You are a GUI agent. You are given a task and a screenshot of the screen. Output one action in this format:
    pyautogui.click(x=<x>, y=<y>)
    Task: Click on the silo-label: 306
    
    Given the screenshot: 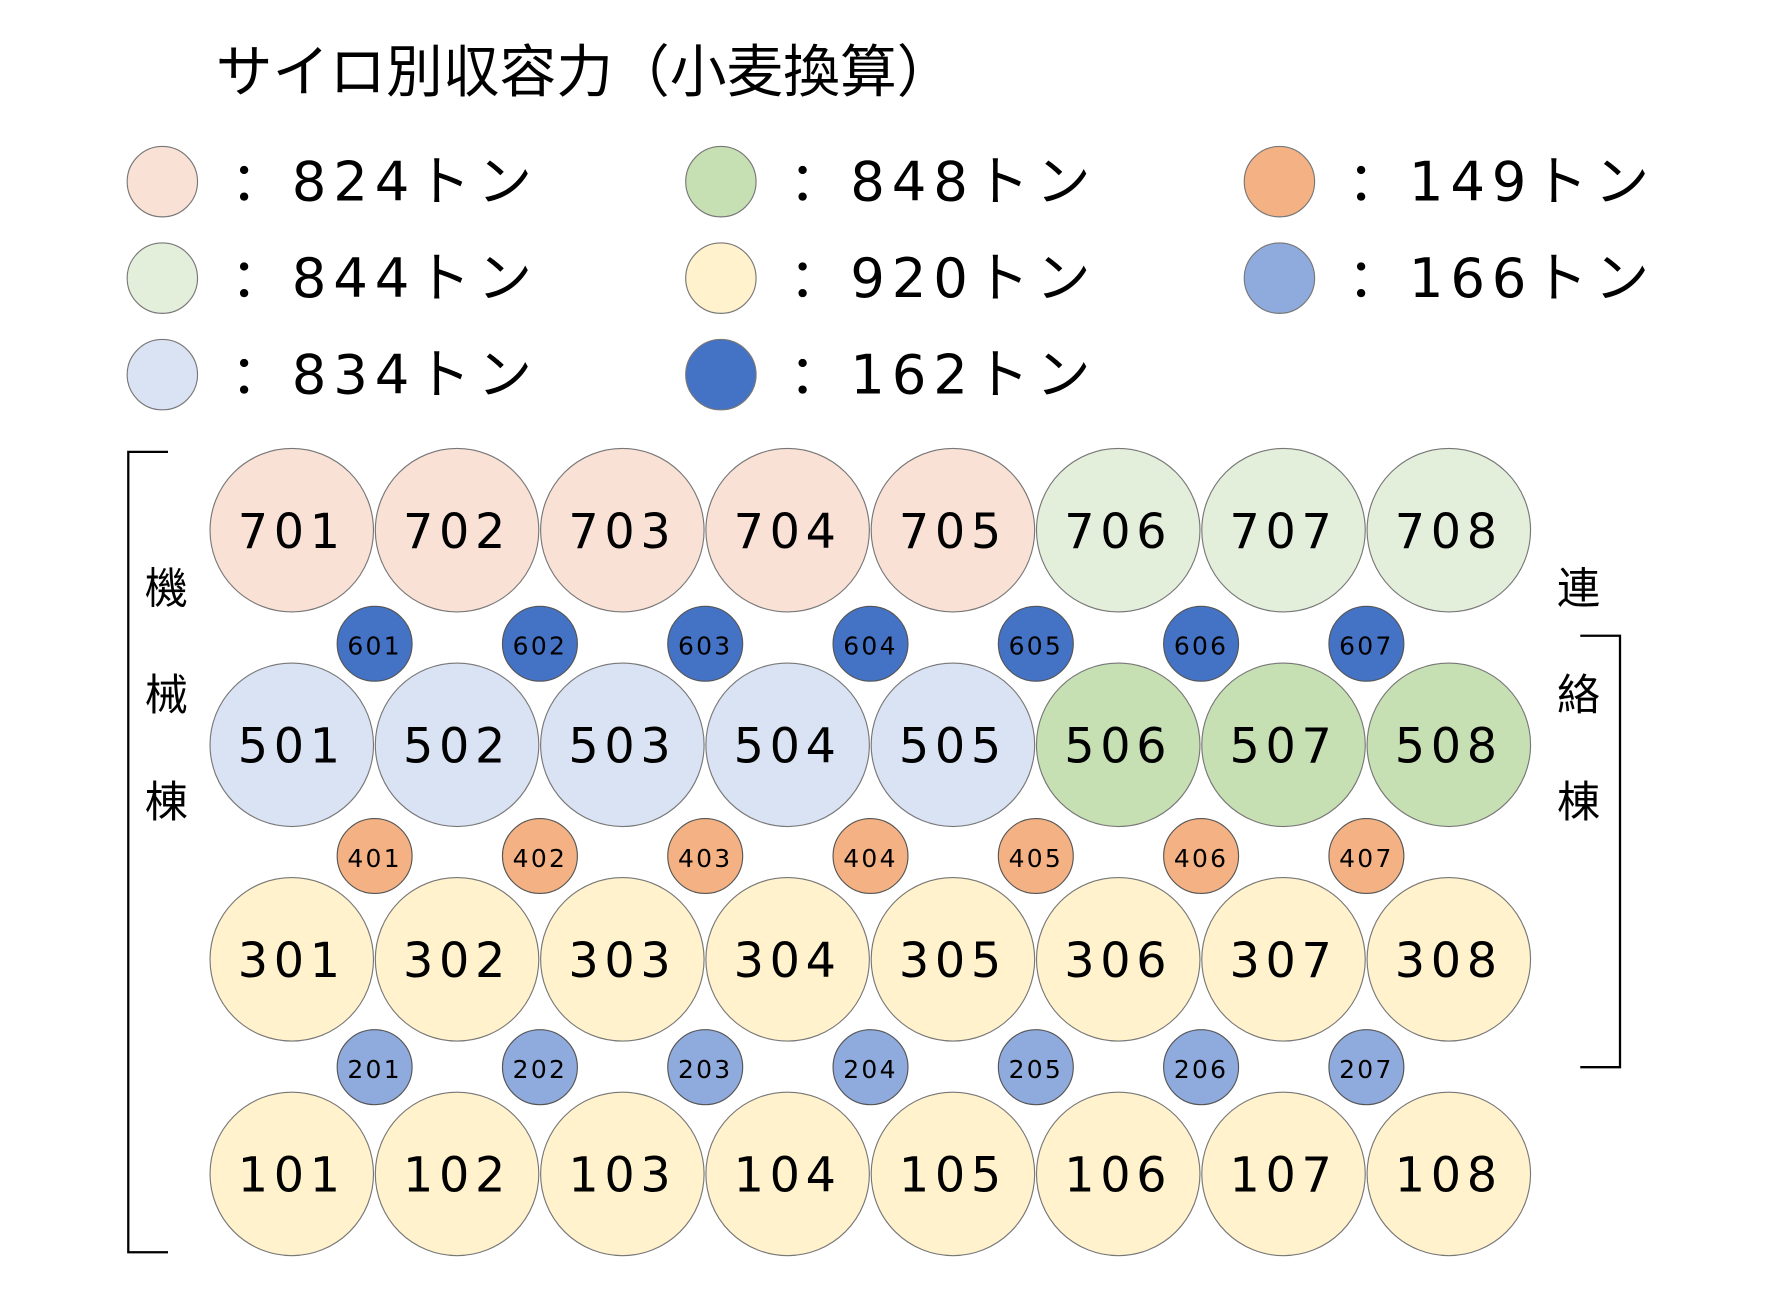 What is the action you would take?
    pyautogui.click(x=1118, y=961)
    